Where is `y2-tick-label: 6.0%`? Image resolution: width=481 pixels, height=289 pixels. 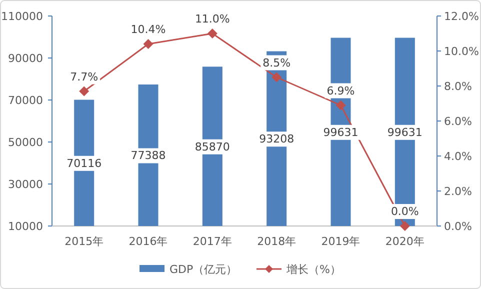
y2-tick-label: 6.0% is located at coordinates (458, 121).